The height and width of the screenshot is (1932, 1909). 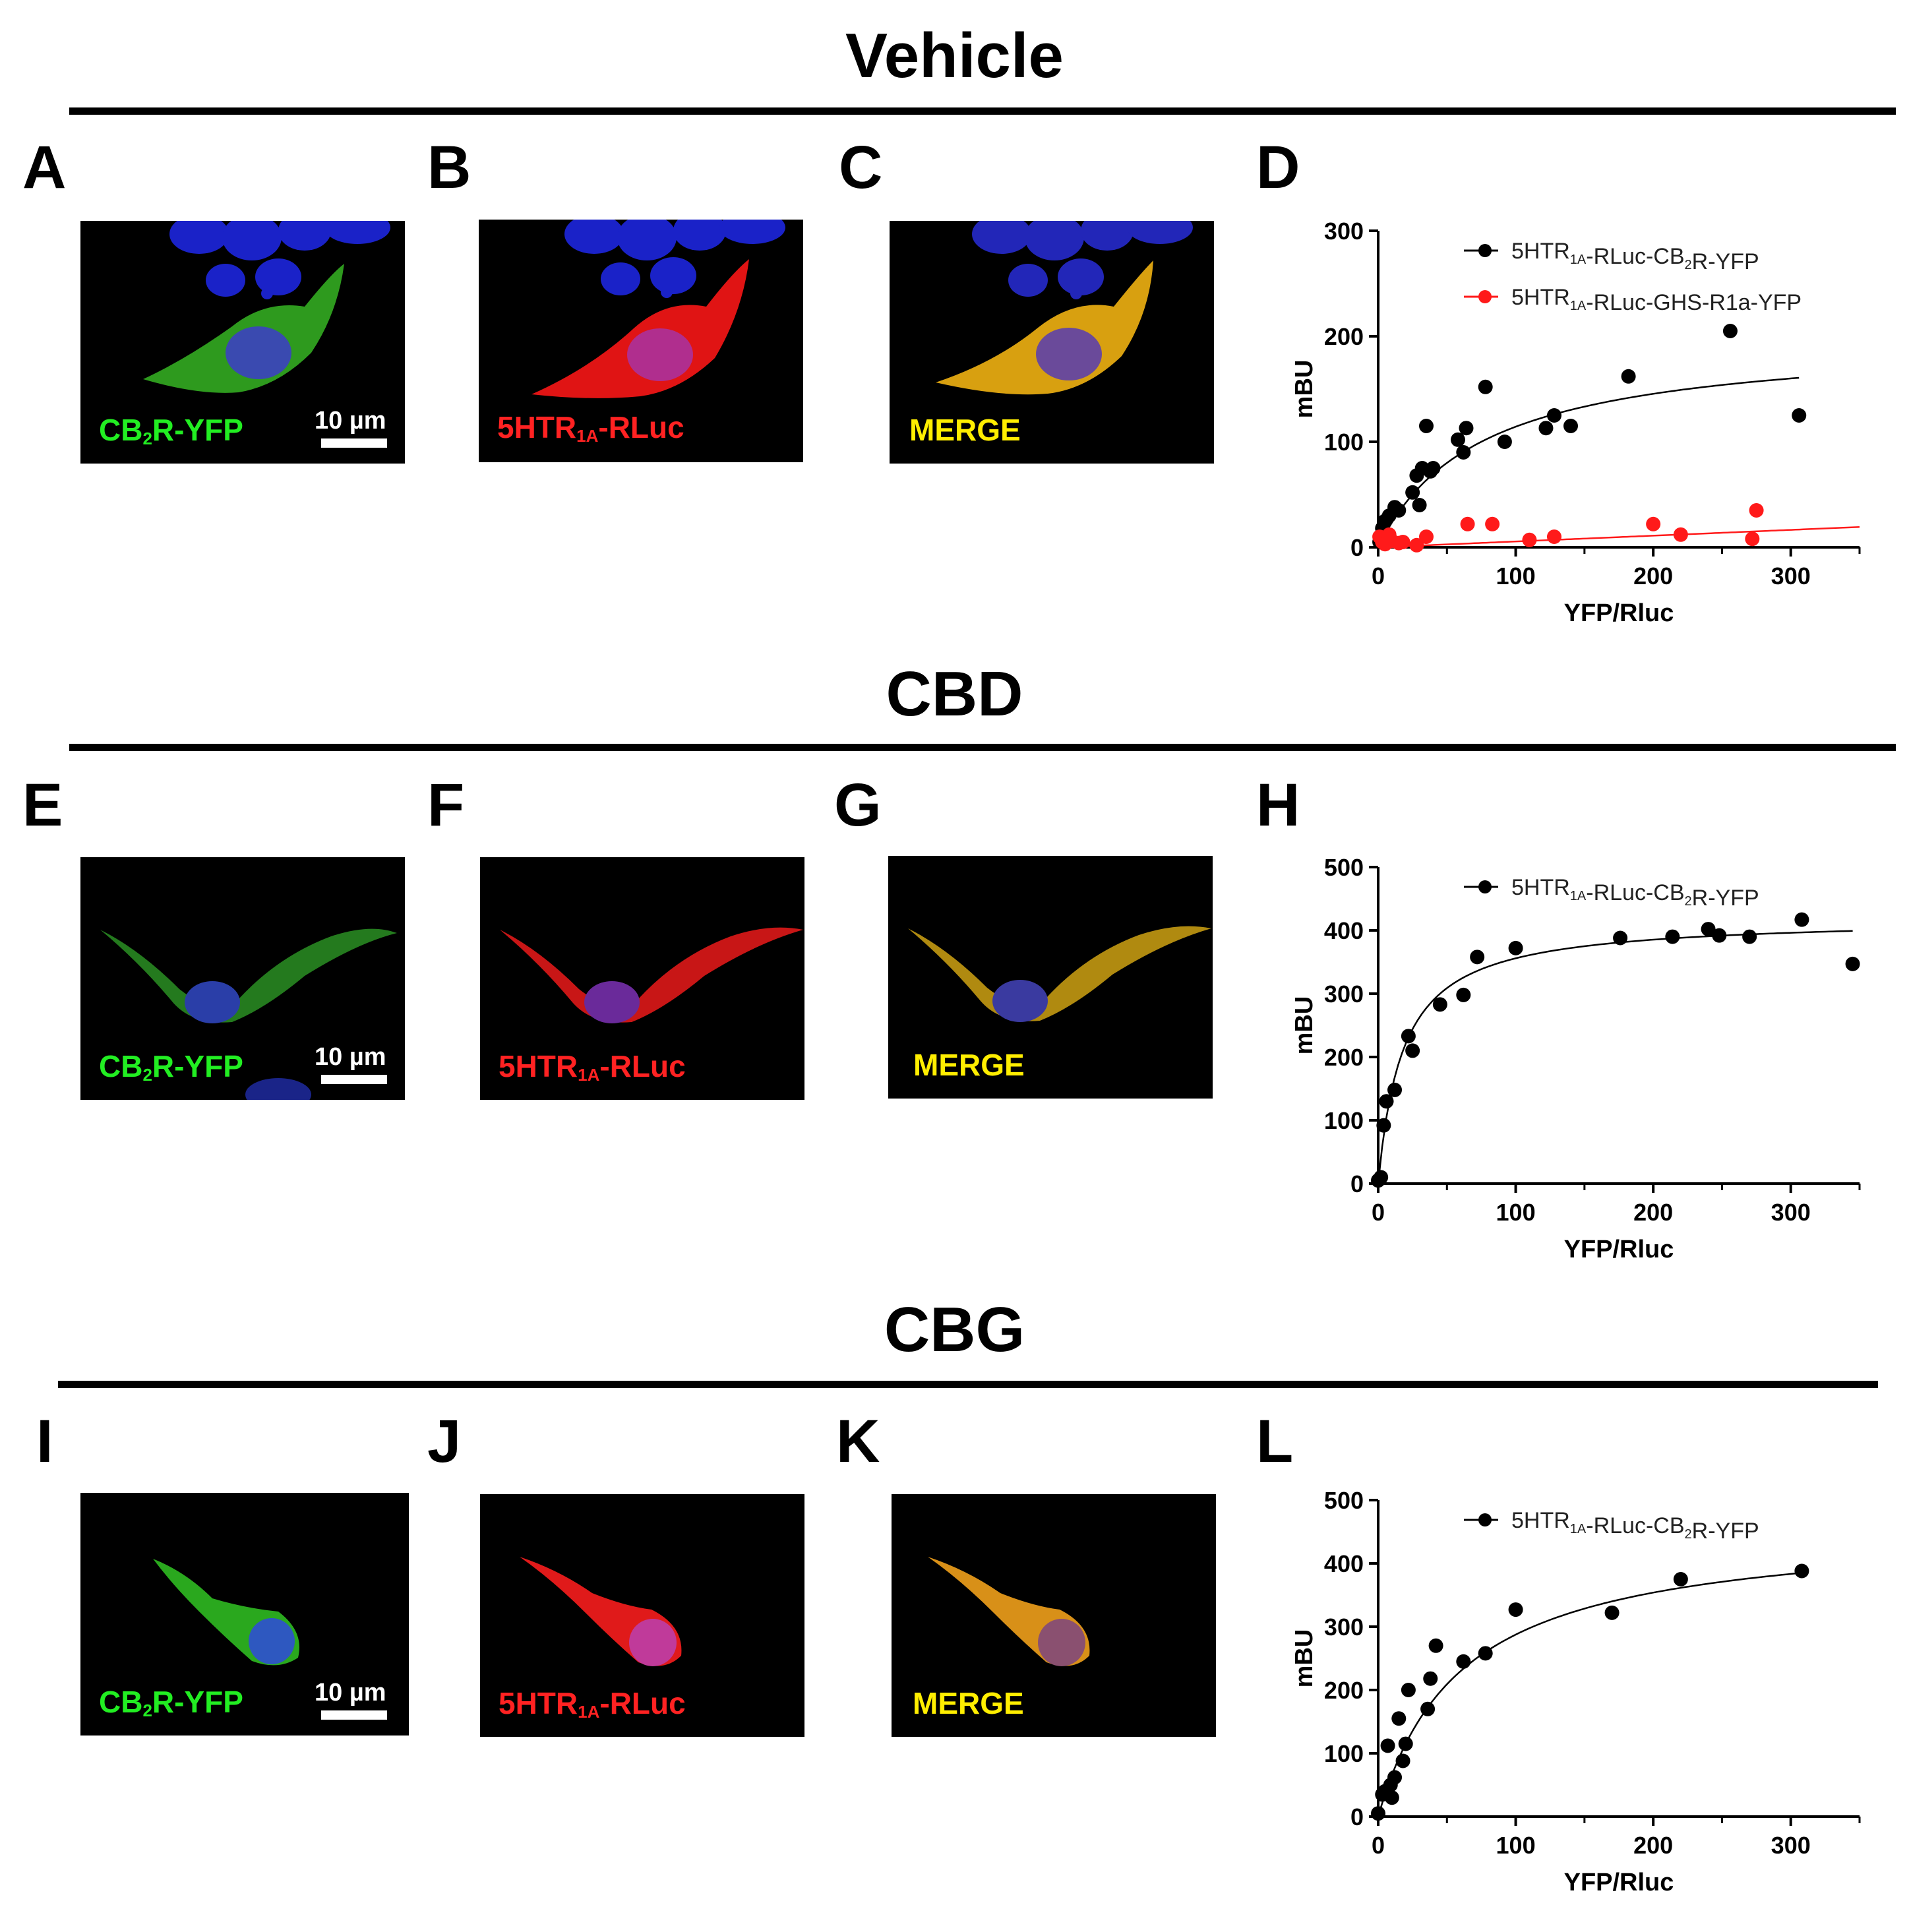 I want to click on legend-label: 5HTR1A-RLuc-CB2R-YFP, so click(x=1635, y=893).